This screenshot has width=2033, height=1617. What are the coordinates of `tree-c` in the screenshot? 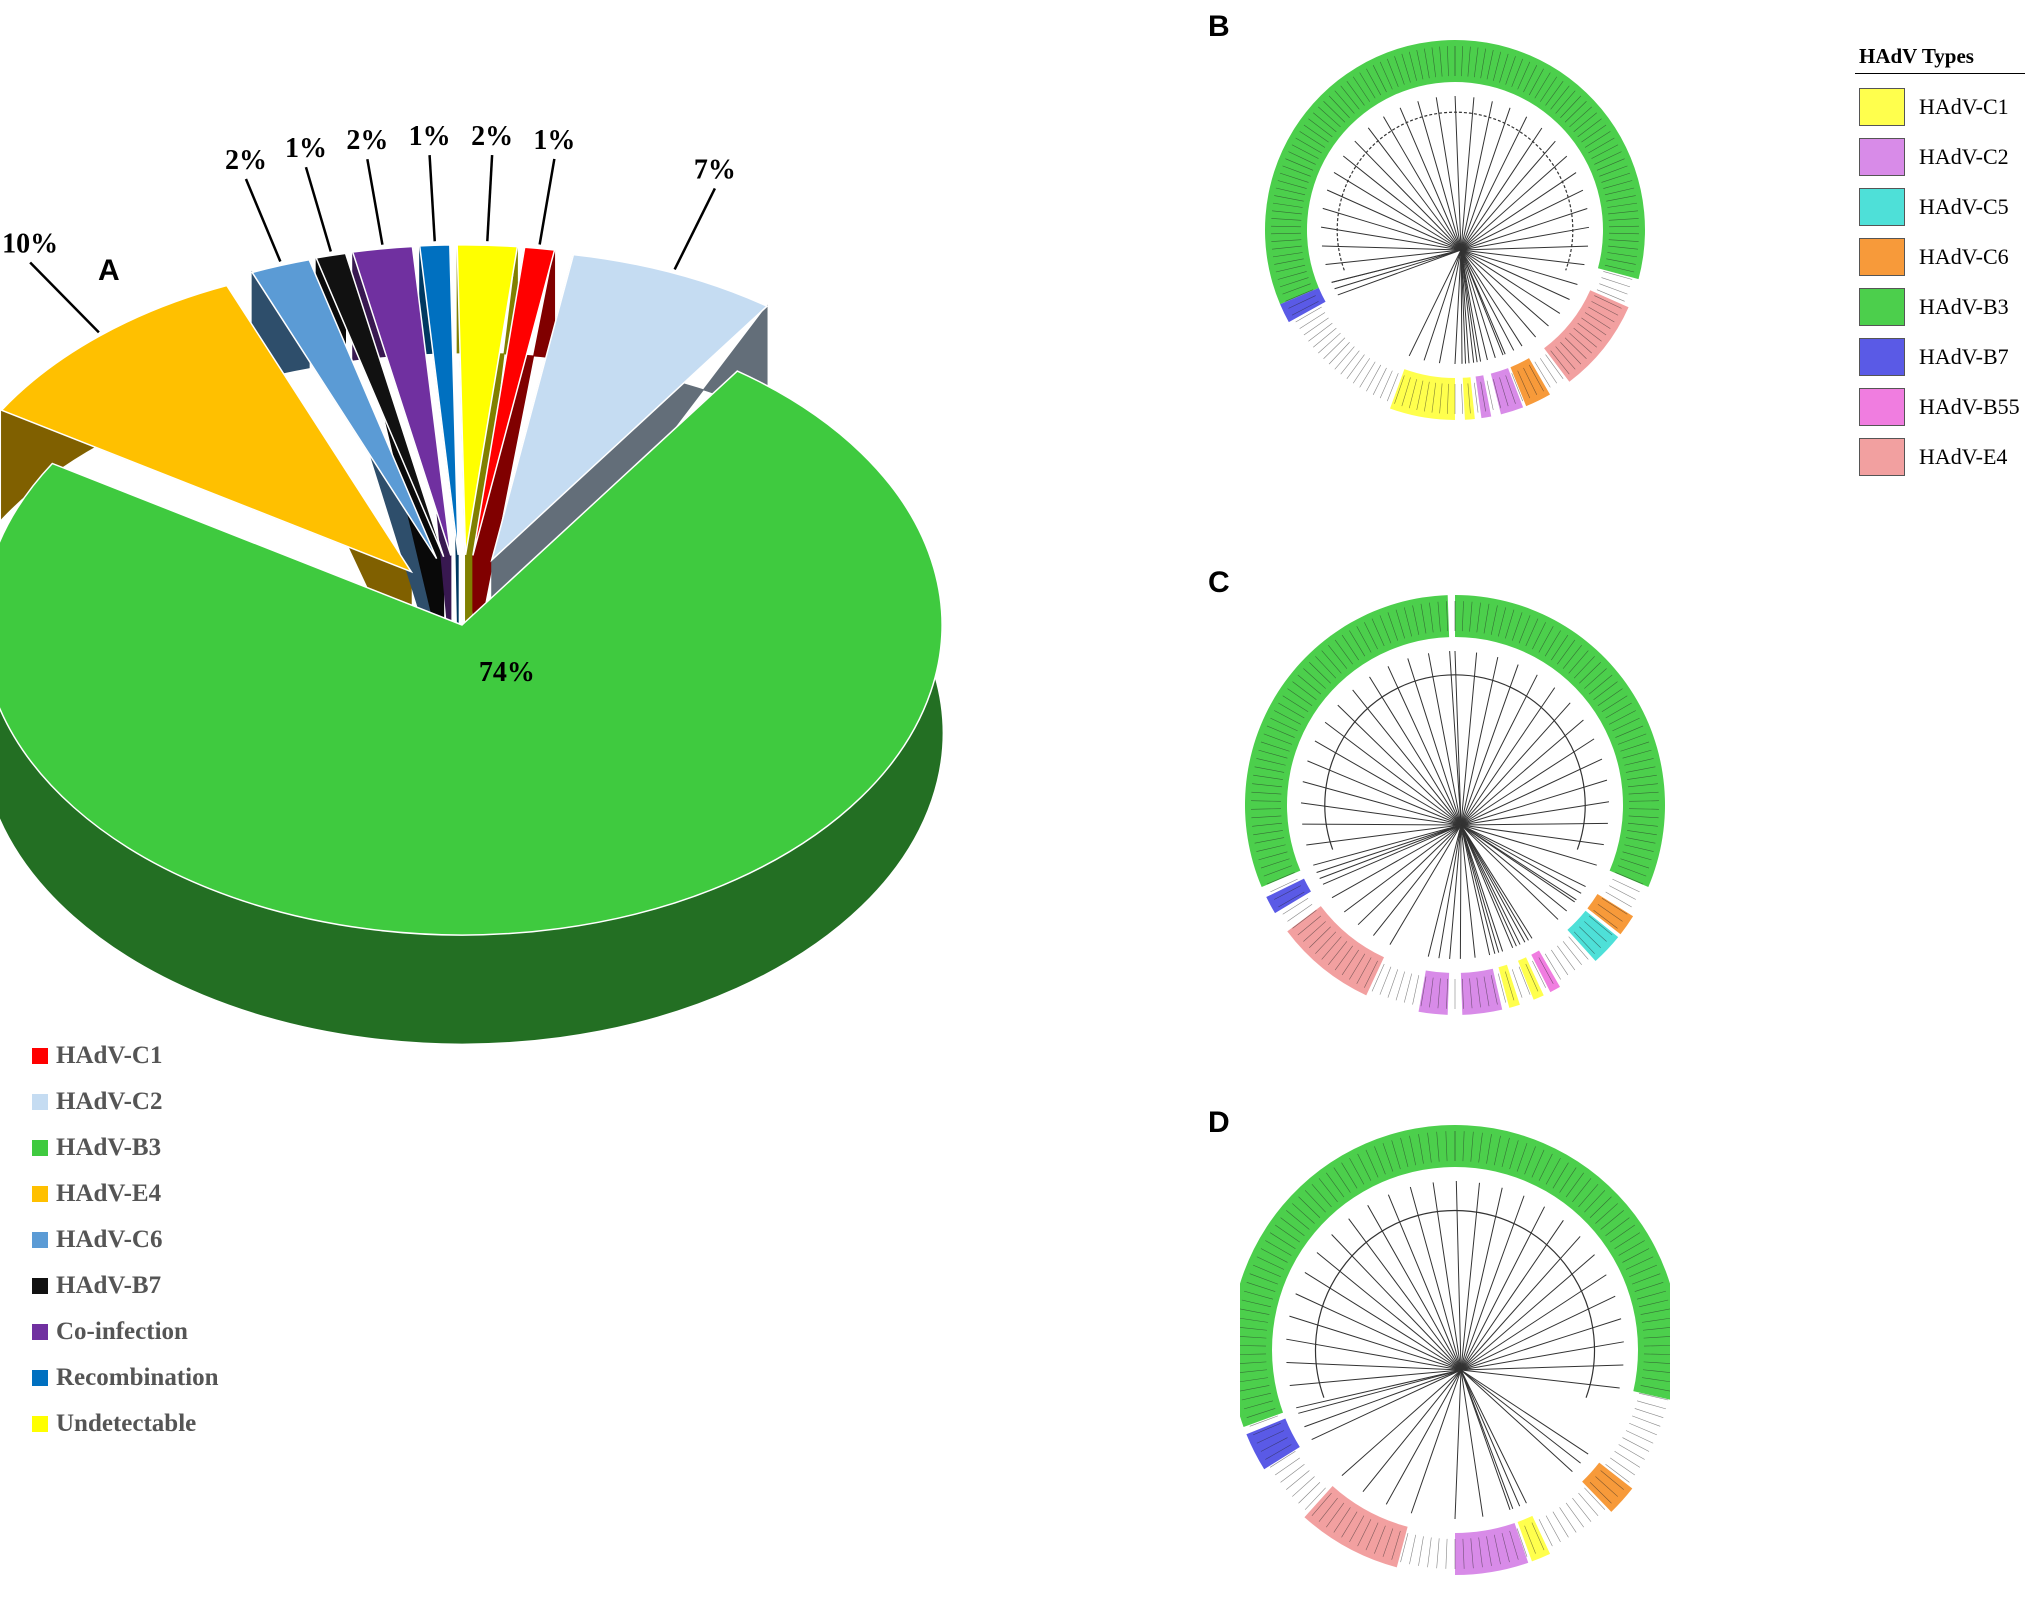 It's located at (1455, 805).